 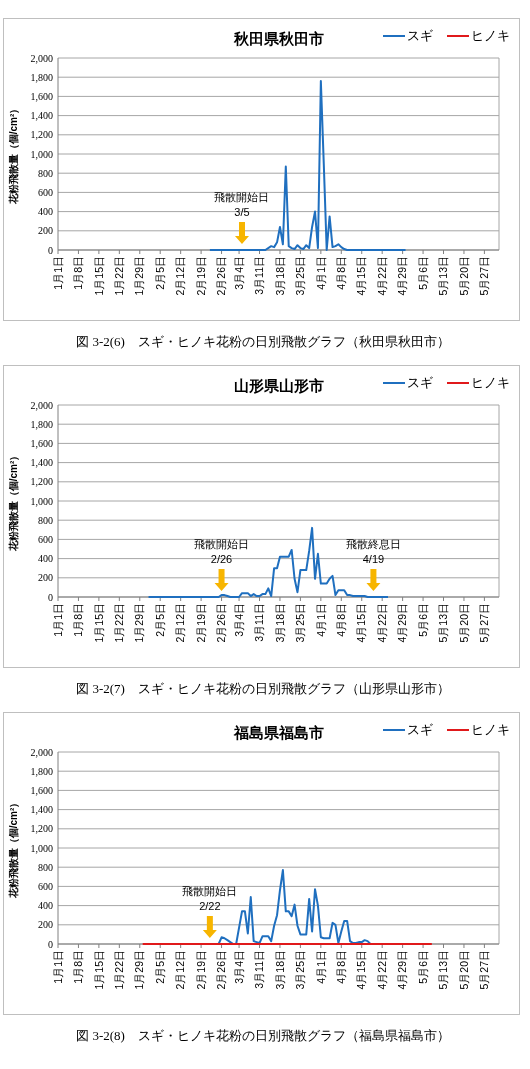 I want to click on annotation: 飛散開始日 3/5, so click(x=242, y=204).